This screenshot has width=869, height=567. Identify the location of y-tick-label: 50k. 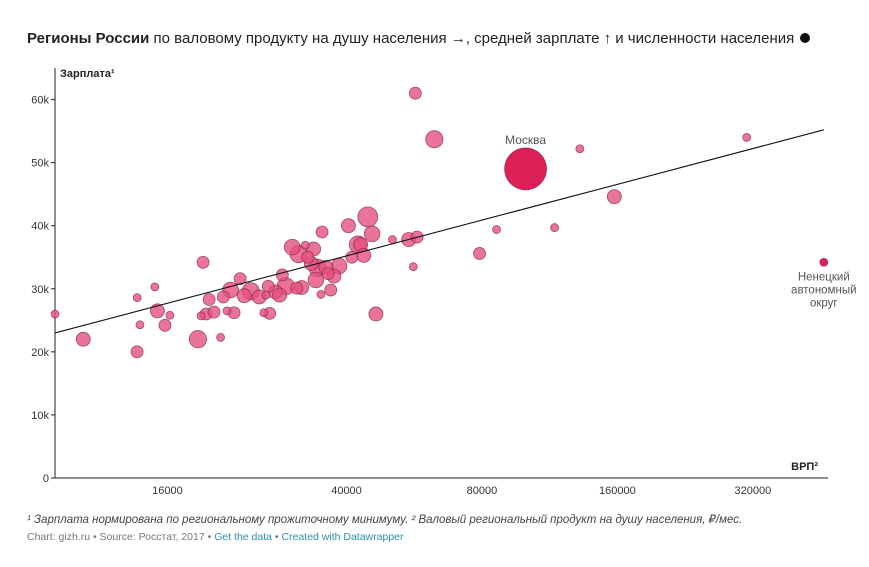
(40, 164).